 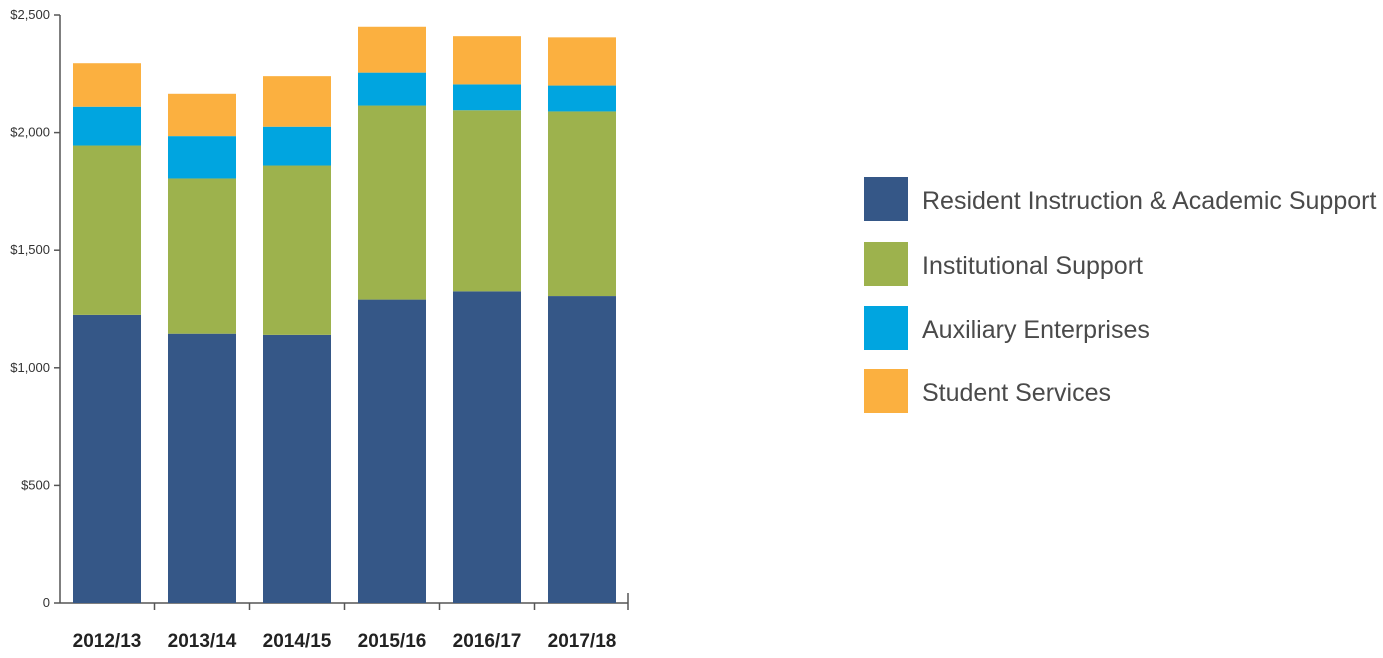 I want to click on y-tick-label: $2,000, so click(x=30, y=132).